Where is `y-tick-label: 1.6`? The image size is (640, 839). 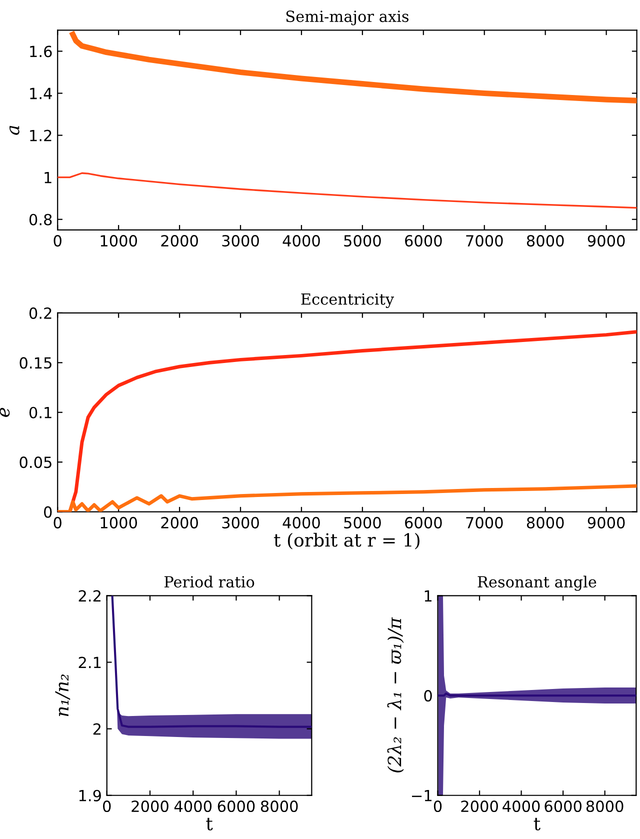 y-tick-label: 1.6 is located at coordinates (41, 52).